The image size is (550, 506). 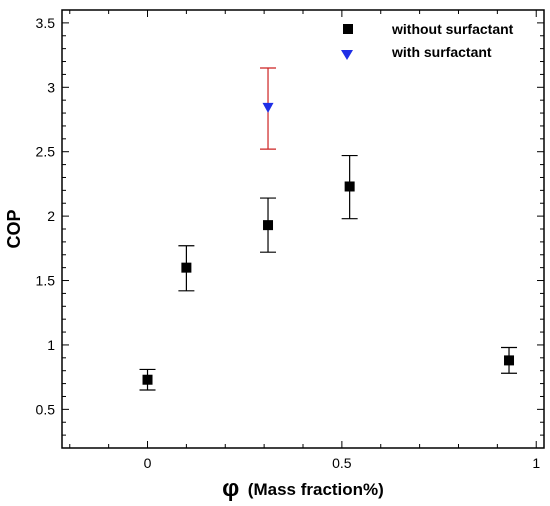 I want to click on x-tick-label: 0, so click(x=148, y=463).